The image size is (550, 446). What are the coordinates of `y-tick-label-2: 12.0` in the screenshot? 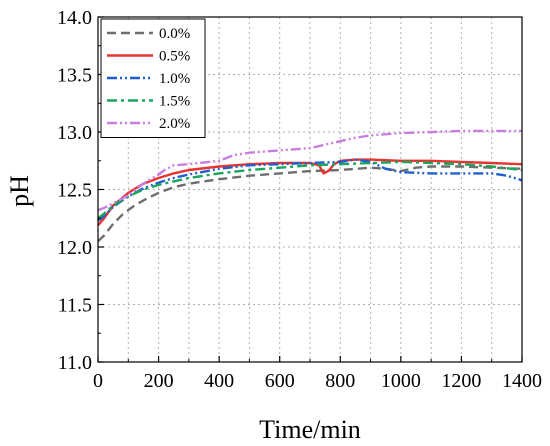 It's located at (74, 248).